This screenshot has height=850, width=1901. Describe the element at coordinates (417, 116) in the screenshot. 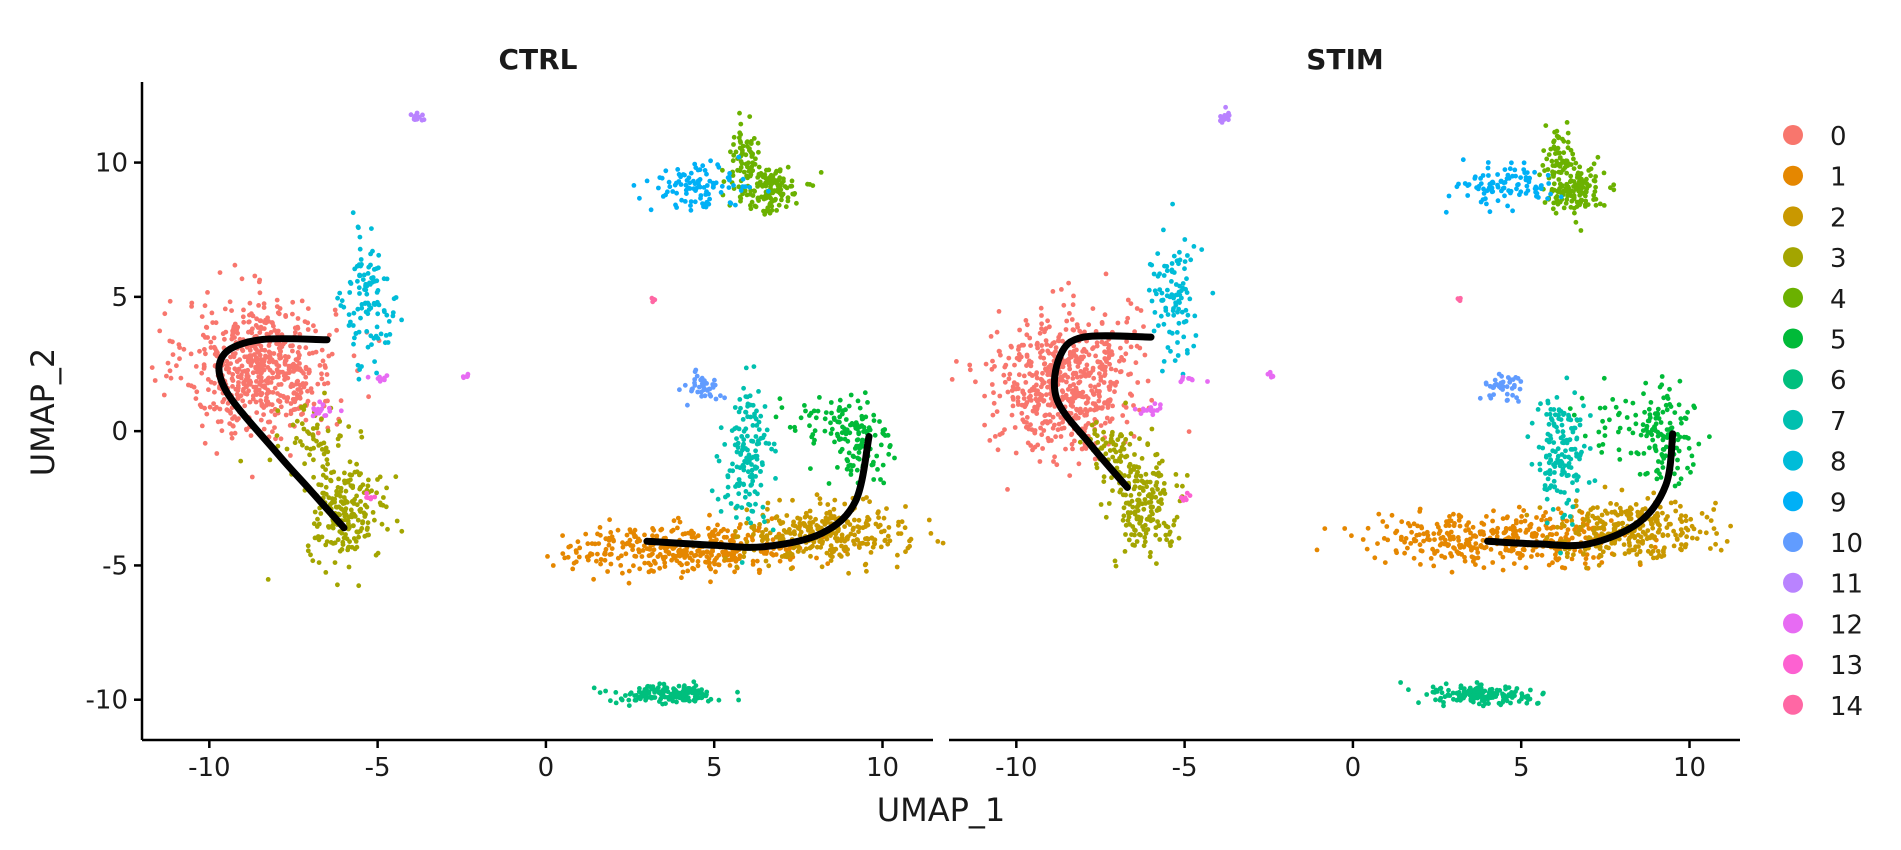

I see `cluster-11-points` at that location.